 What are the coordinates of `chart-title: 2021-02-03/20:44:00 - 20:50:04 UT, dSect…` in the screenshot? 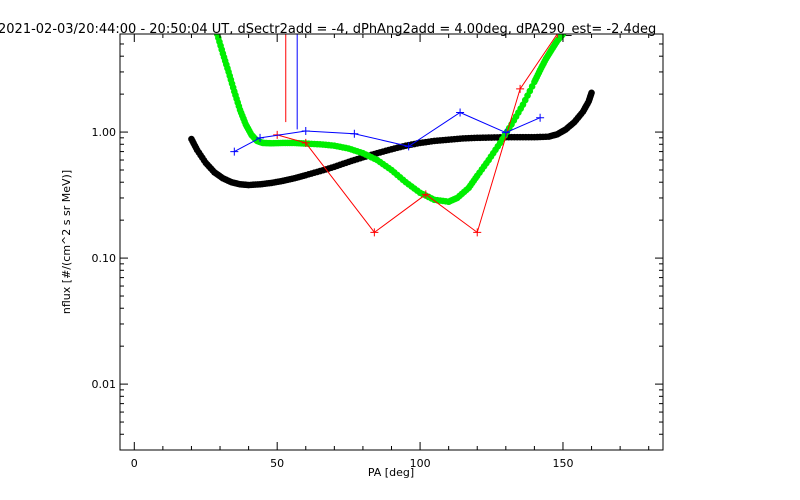 It's located at (328, 29).